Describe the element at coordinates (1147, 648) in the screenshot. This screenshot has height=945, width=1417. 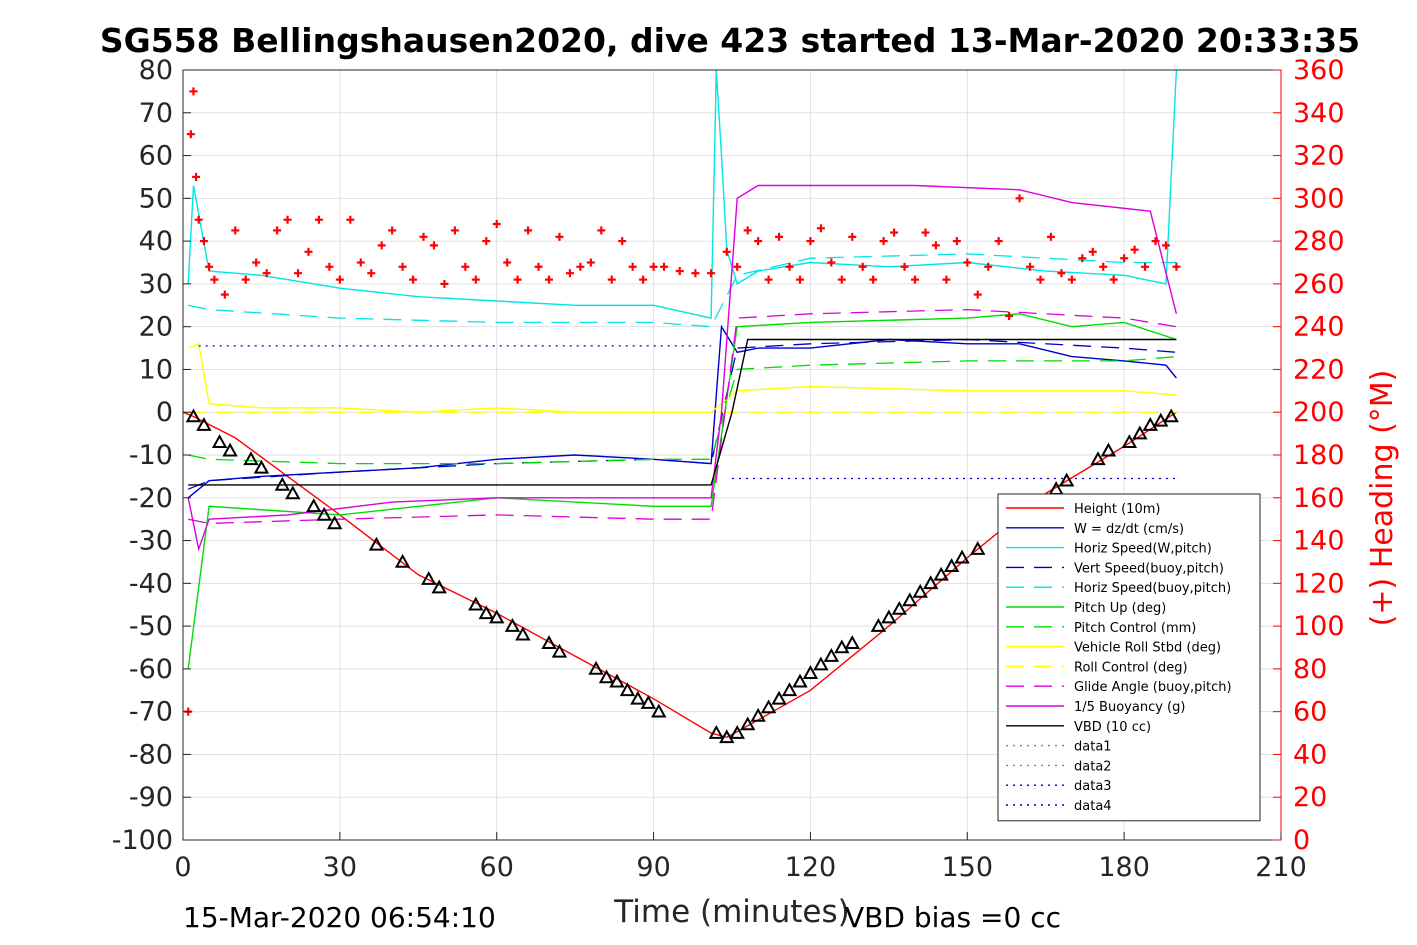
I see `legend-label: Vehicle Roll Stbd (deg)` at that location.